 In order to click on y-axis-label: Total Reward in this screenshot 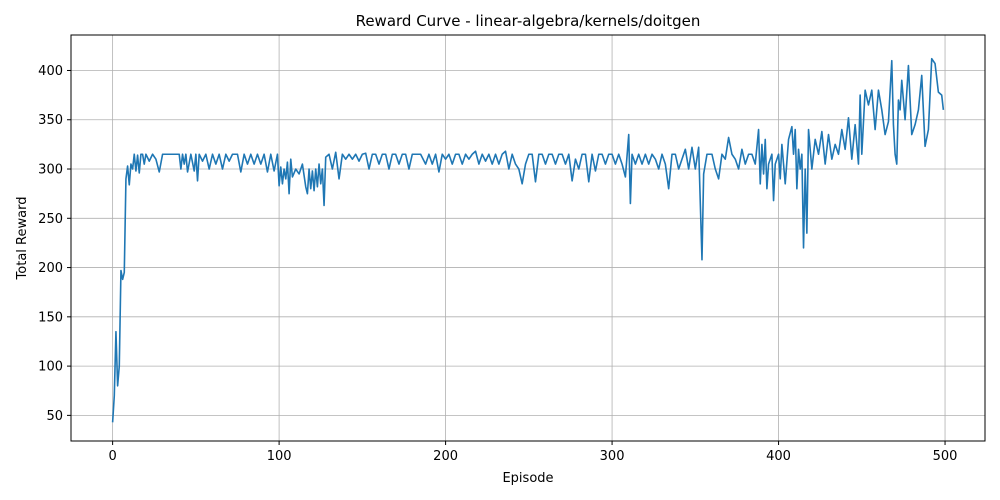, I will do `click(22, 239)`.